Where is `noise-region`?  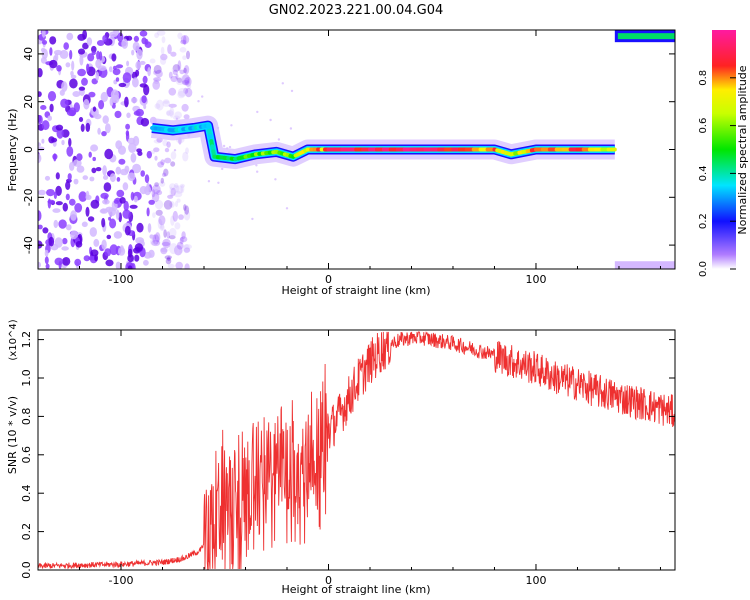 noise-region is located at coordinates (166, 149).